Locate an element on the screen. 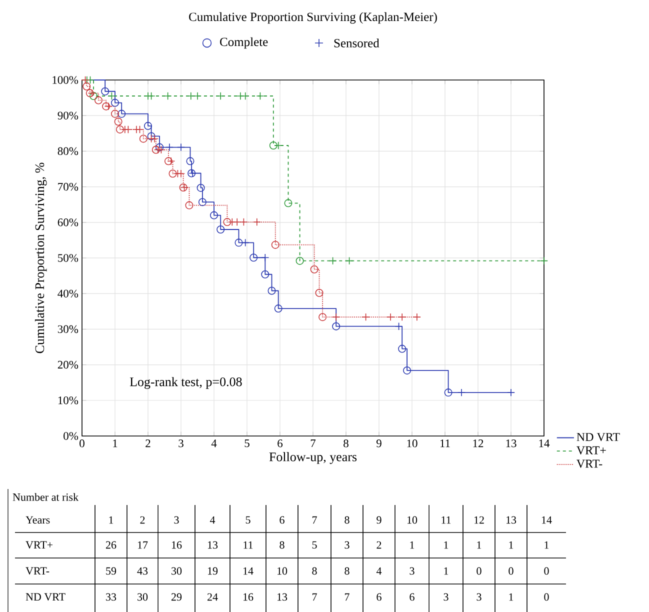  text: 17 is located at coordinates (143, 545).